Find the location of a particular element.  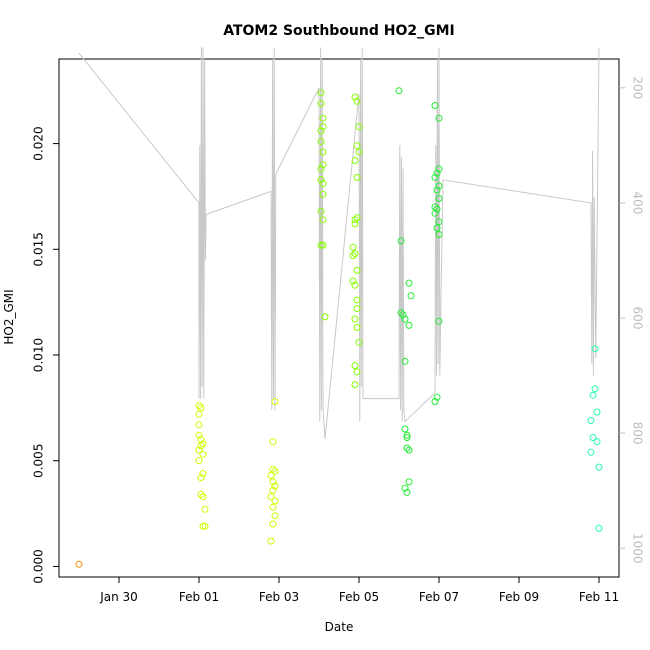

x-tick-label: Feb 09 is located at coordinates (519, 597).